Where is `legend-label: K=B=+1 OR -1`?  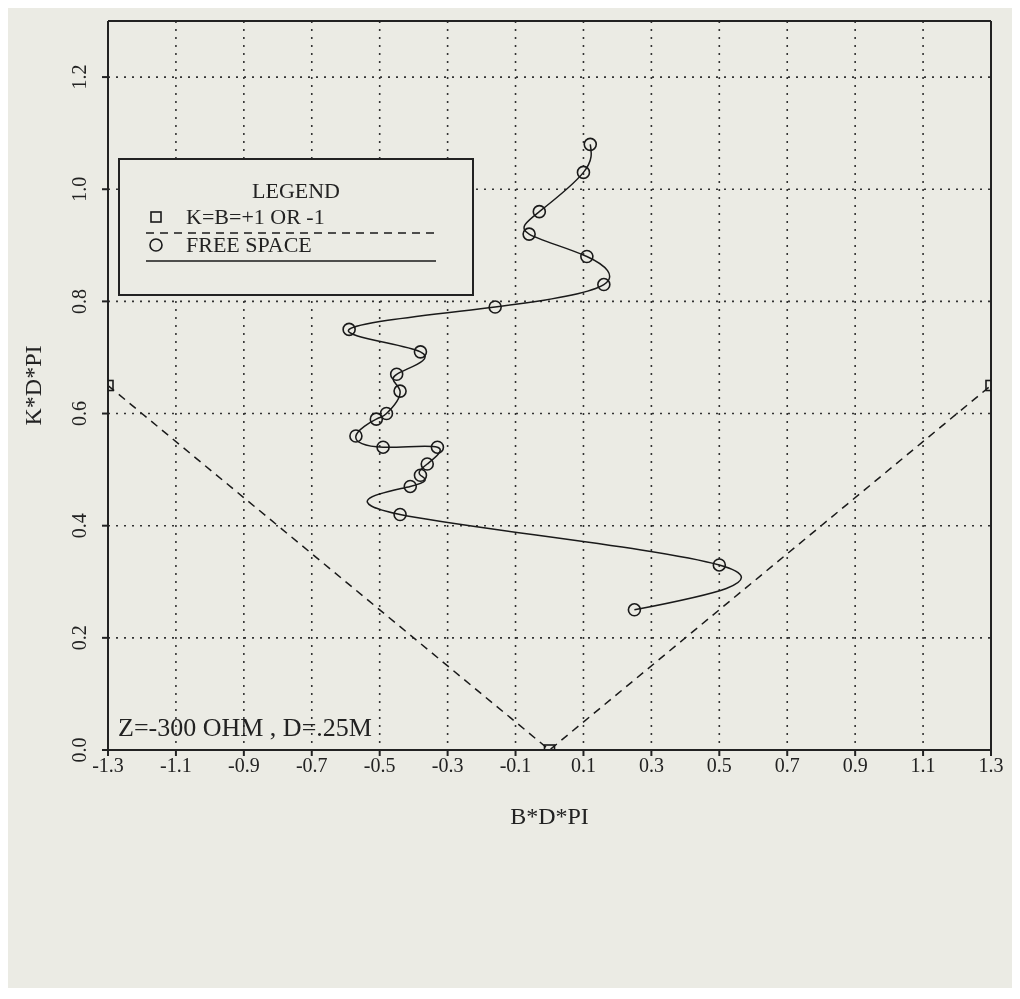
legend-label: K=B=+1 OR -1 is located at coordinates (255, 217).